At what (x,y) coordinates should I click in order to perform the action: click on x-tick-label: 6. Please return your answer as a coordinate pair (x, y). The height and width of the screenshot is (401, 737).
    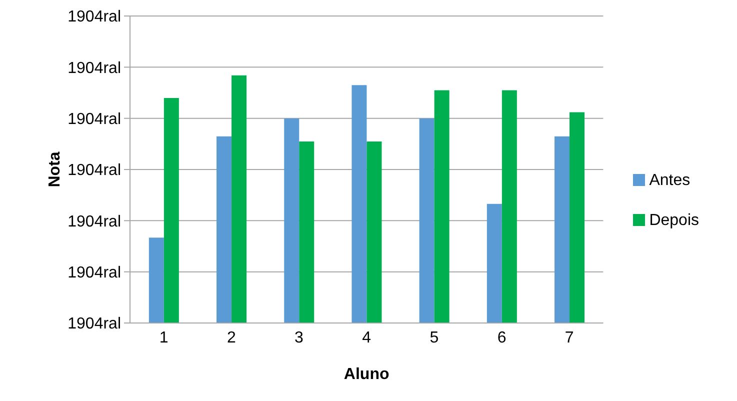
    Looking at the image, I should click on (501, 337).